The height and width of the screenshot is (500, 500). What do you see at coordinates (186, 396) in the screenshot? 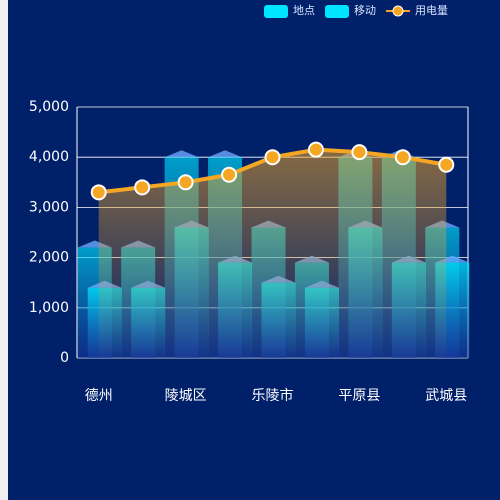
I see `x-tick-label: 陵城区` at bounding box center [186, 396].